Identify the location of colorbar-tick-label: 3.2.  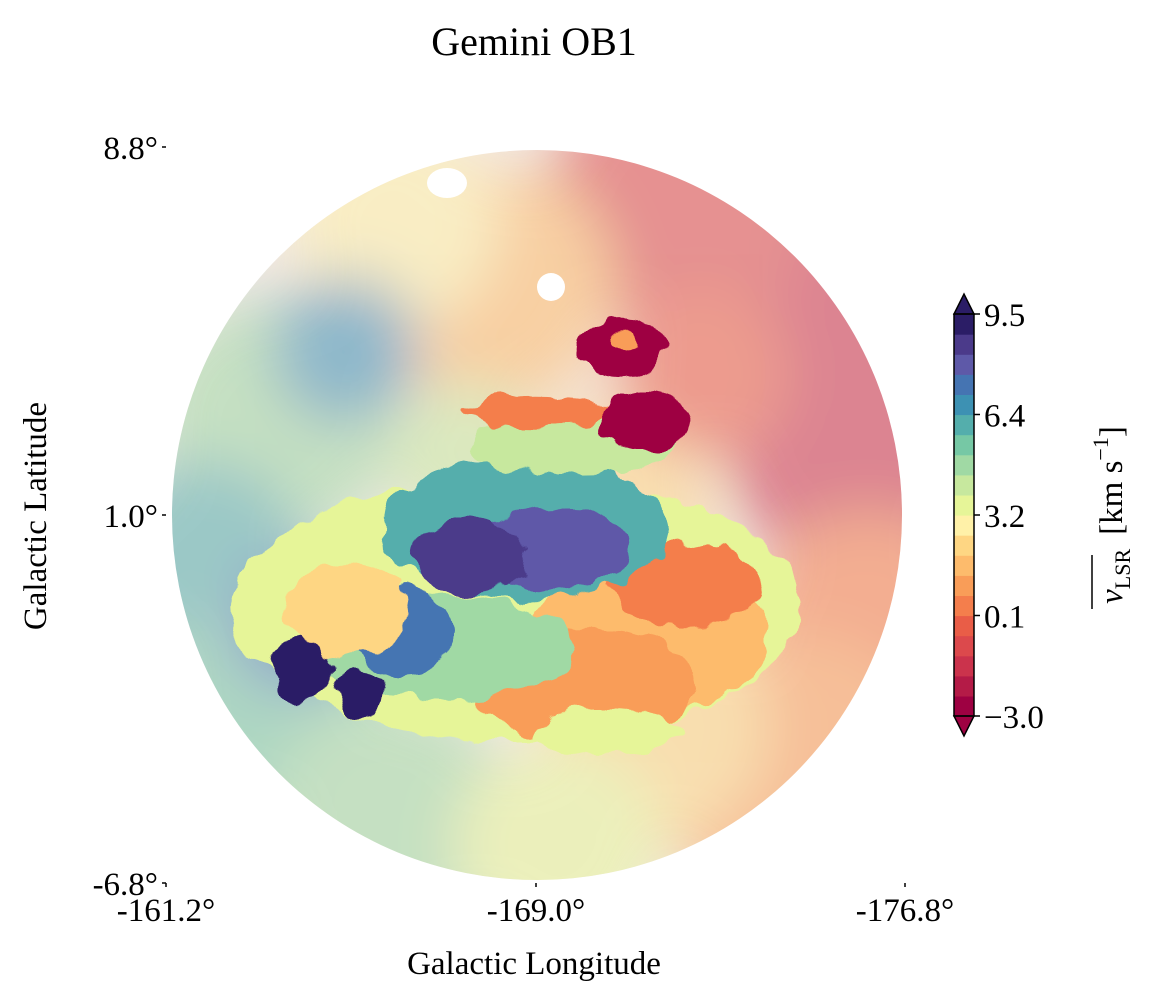
(1004, 517).